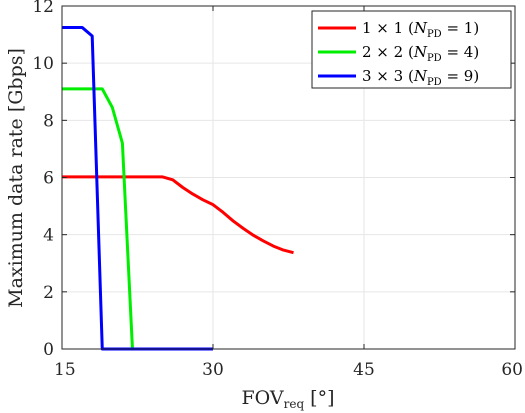 The image size is (525, 413). What do you see at coordinates (420, 53) in the screenshot?
I see `legend-label-2: 2 × 2 (NPD = 4)` at bounding box center [420, 53].